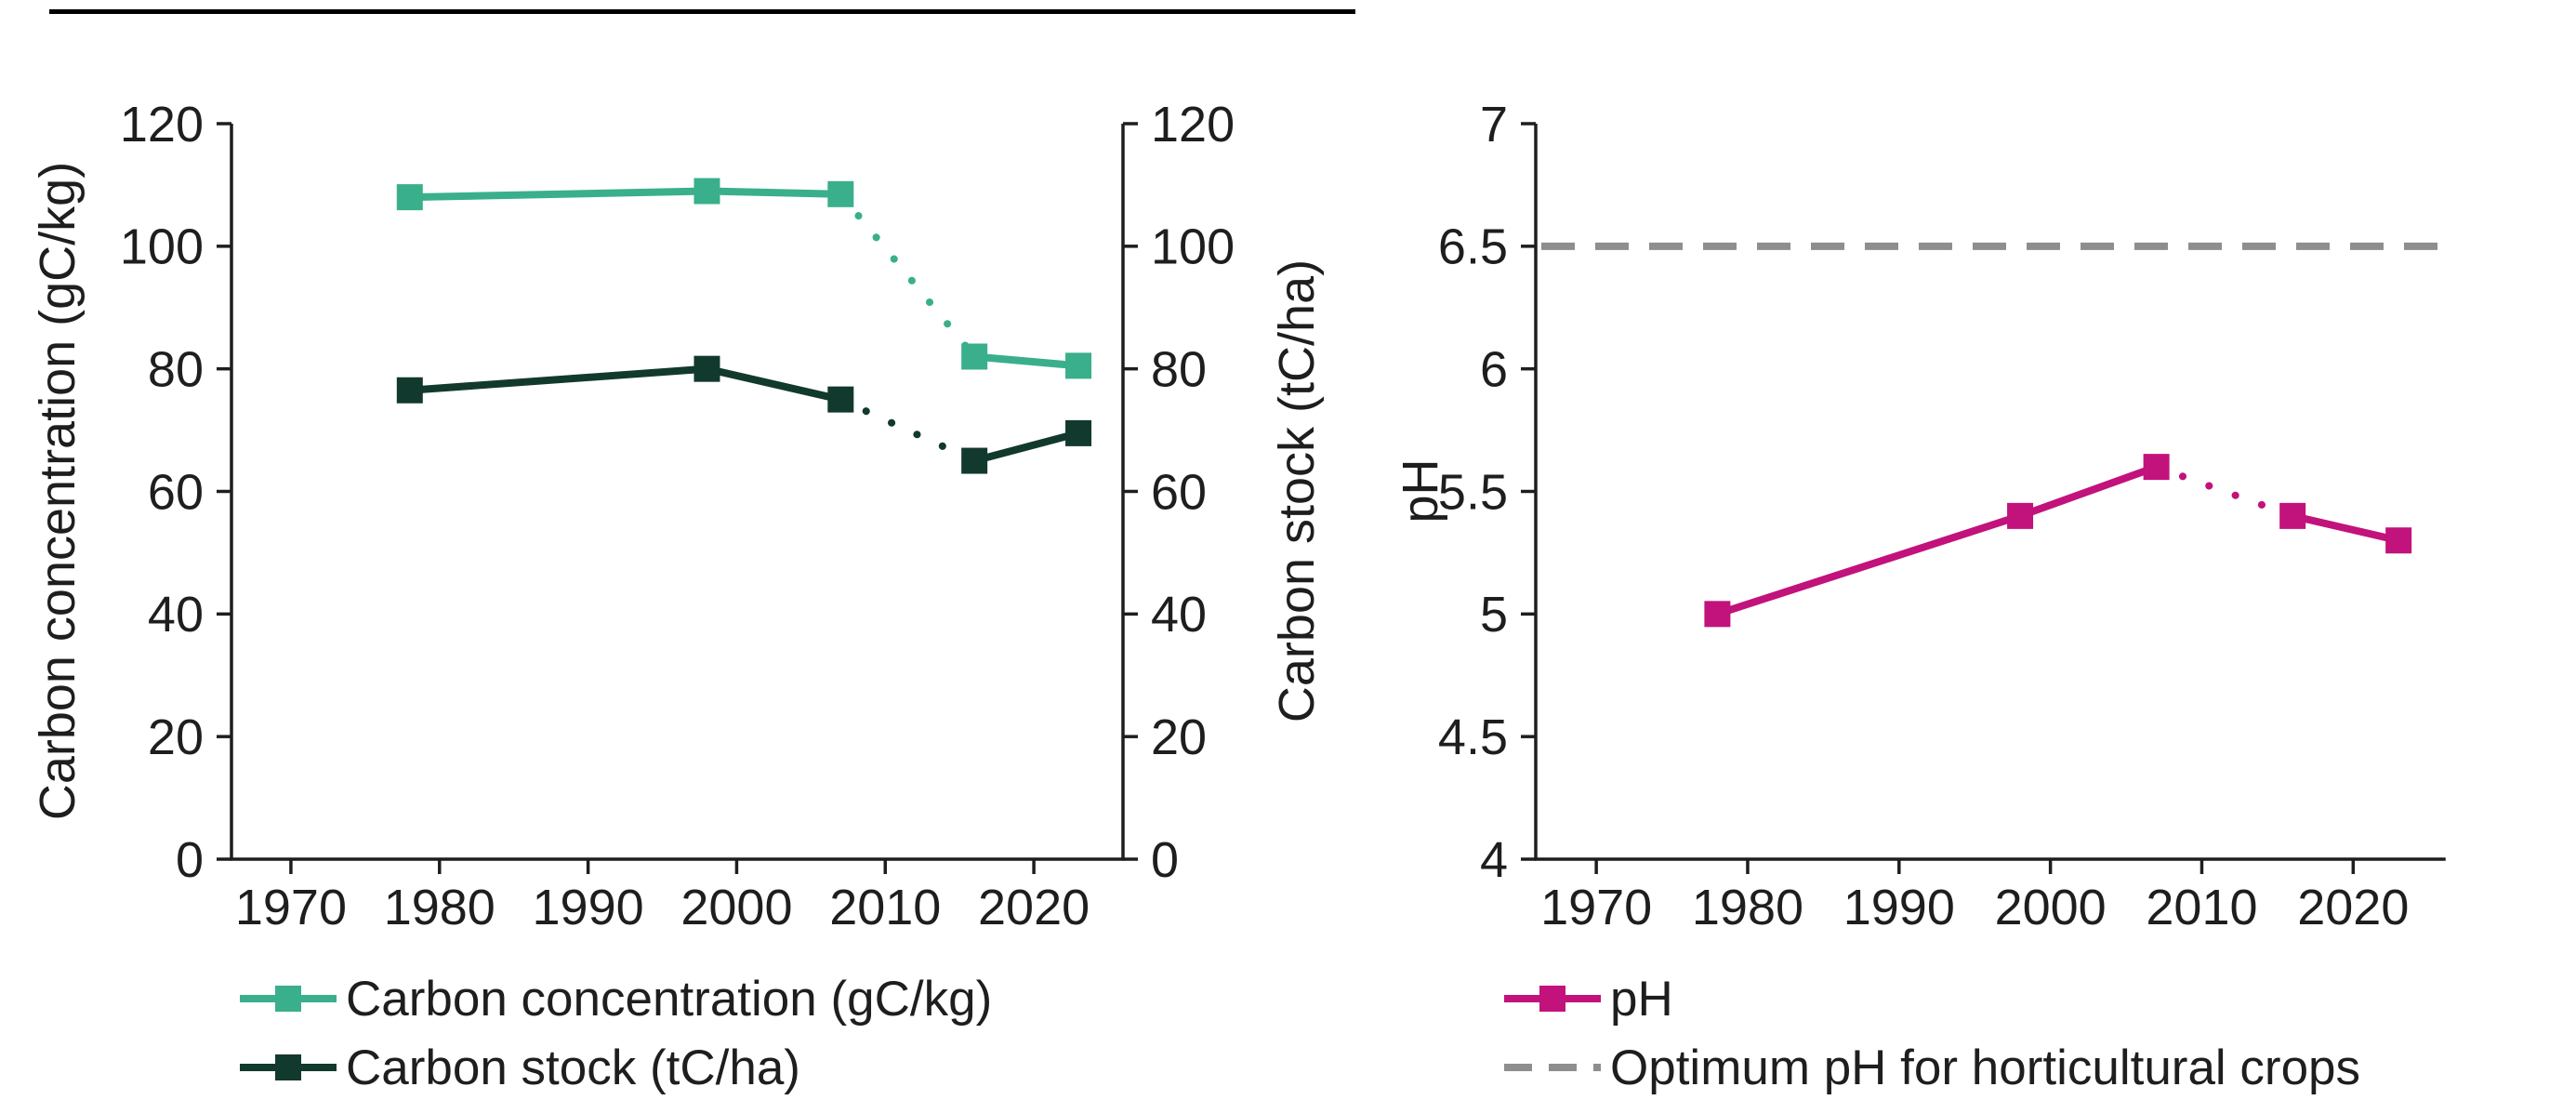 This screenshot has height=1100, width=2576. Describe the element at coordinates (1494, 615) in the screenshot. I see `y-tick-label: 5` at that location.